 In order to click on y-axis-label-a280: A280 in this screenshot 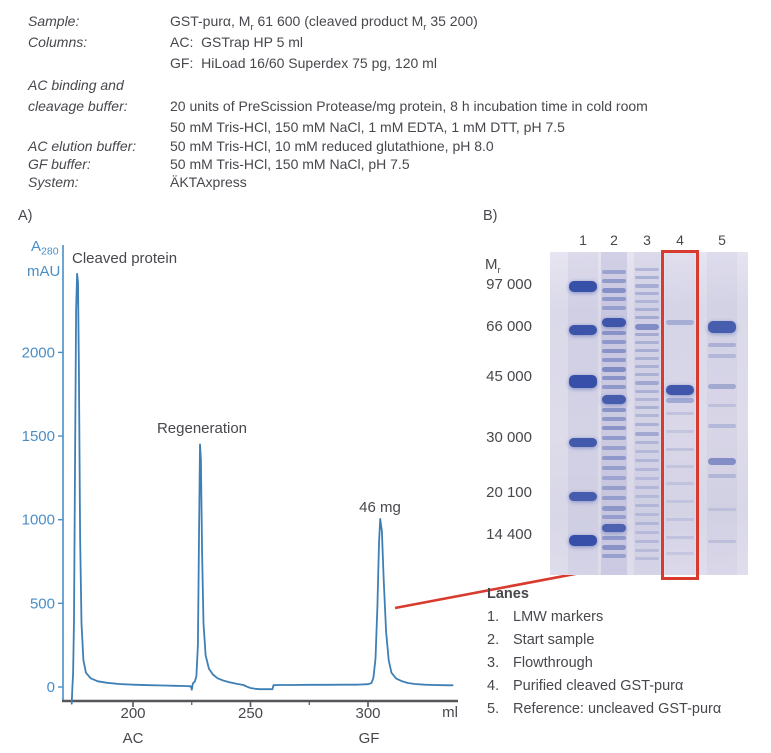, I will do `click(45, 248)`.